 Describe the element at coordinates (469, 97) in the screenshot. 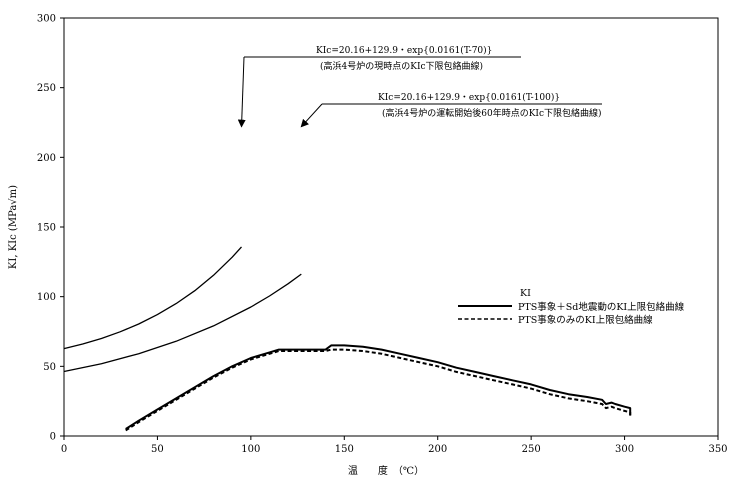

I see `annotation-formula: KIc=20.16+129.9・exp{0.0161(T-100)}` at that location.